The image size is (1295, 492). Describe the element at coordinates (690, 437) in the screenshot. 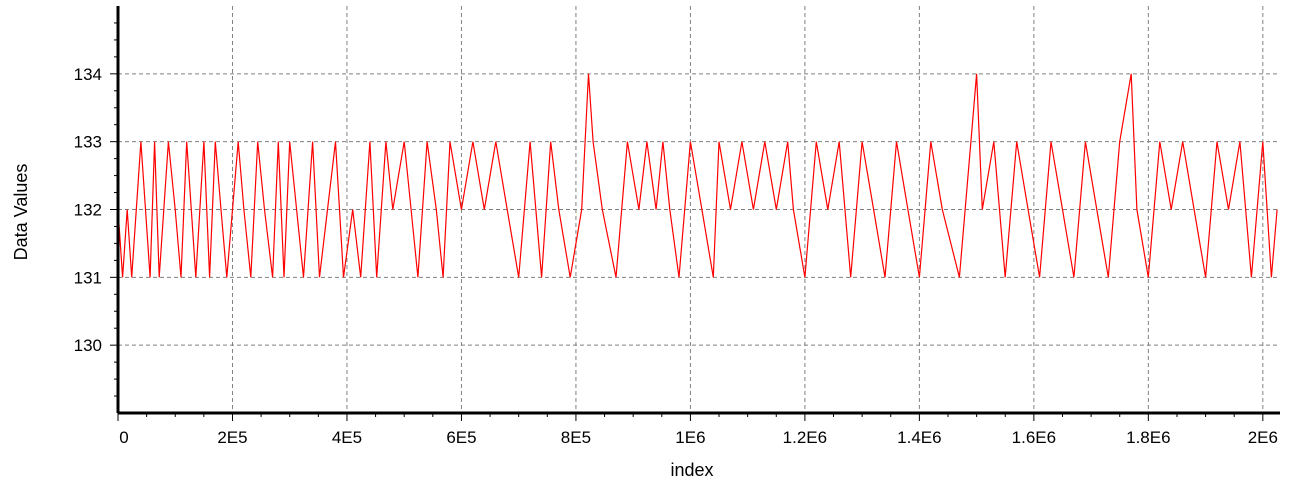

I see `x-tick-label: 1E6` at that location.